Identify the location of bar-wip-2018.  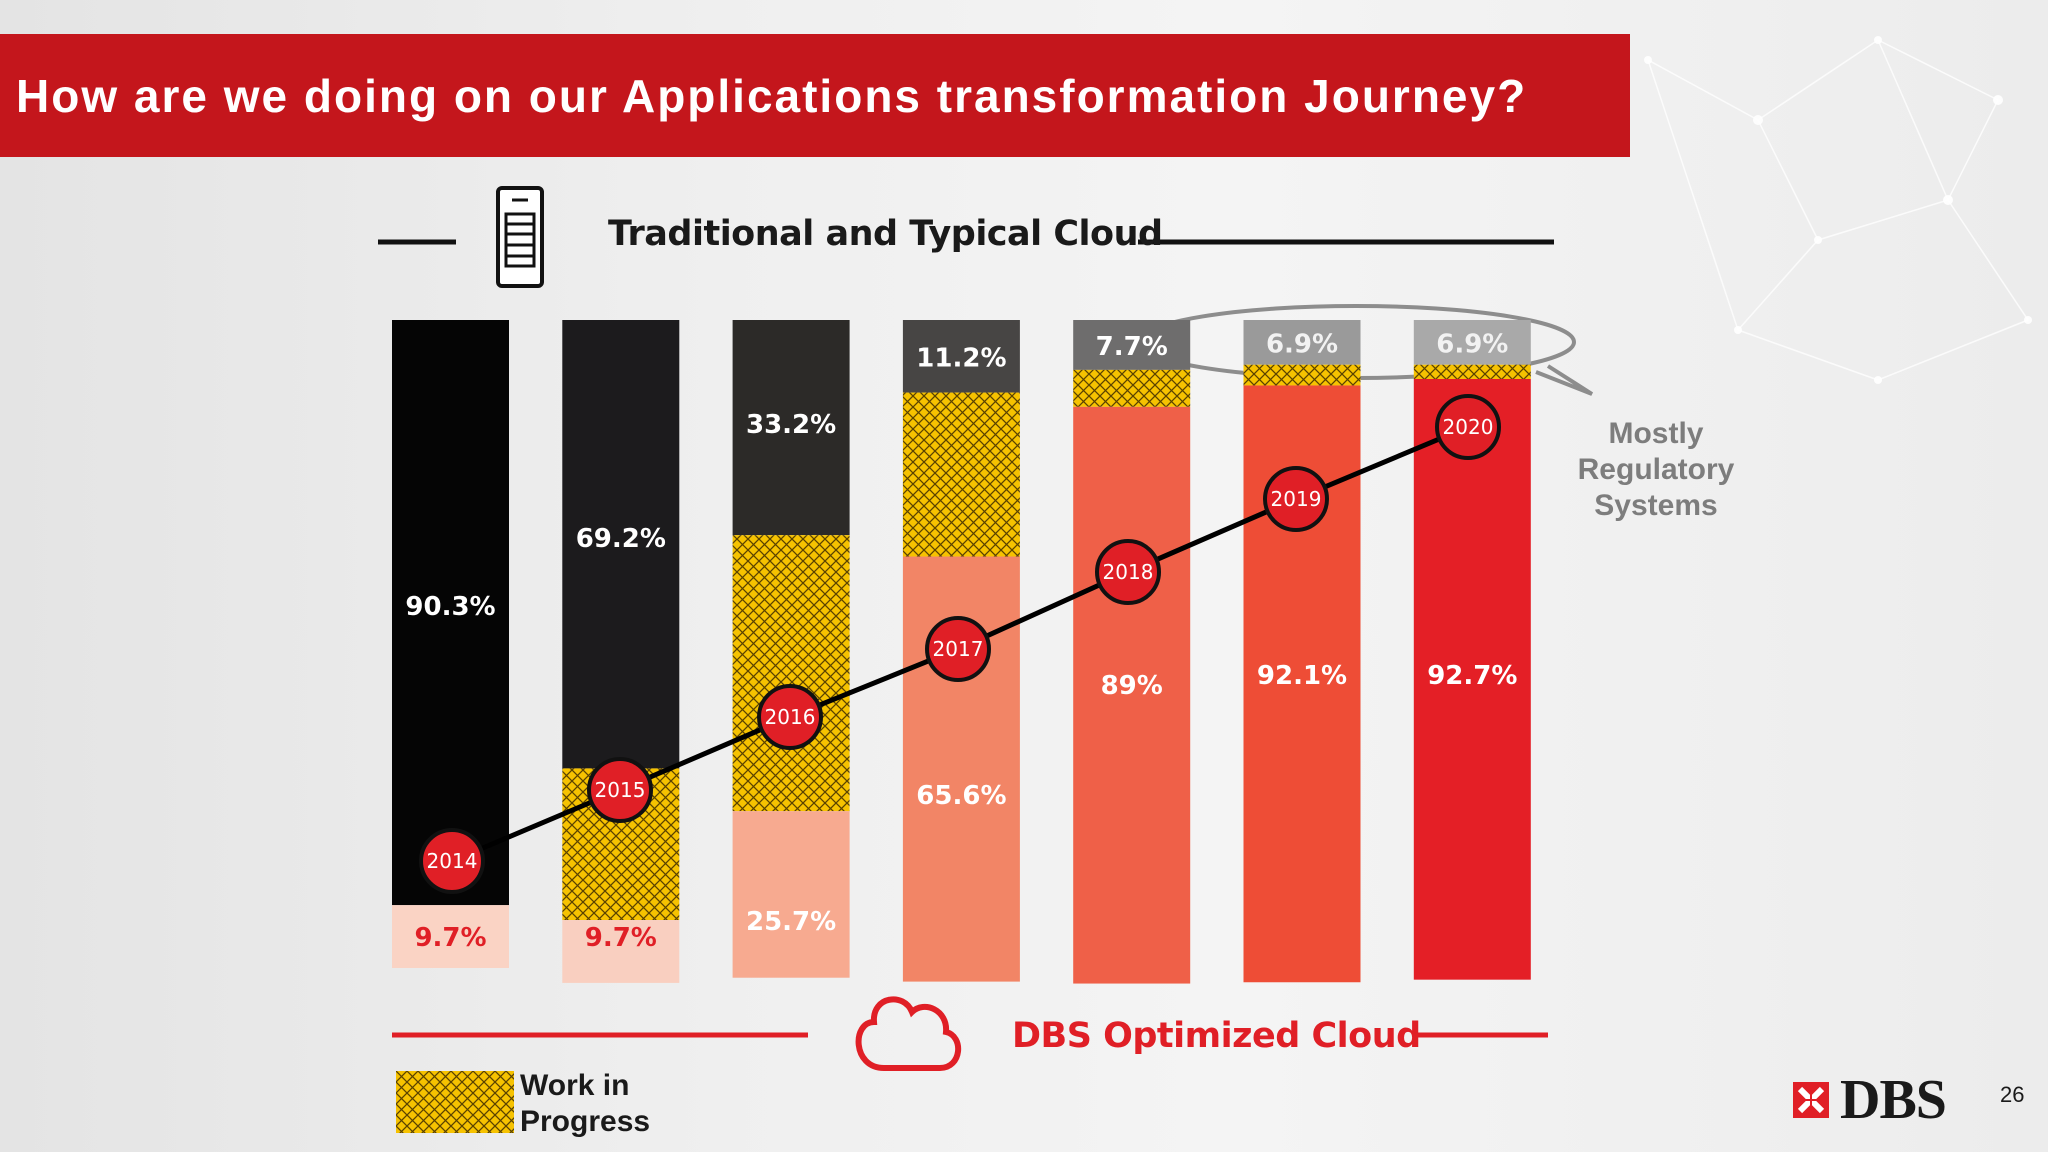
(1132, 388).